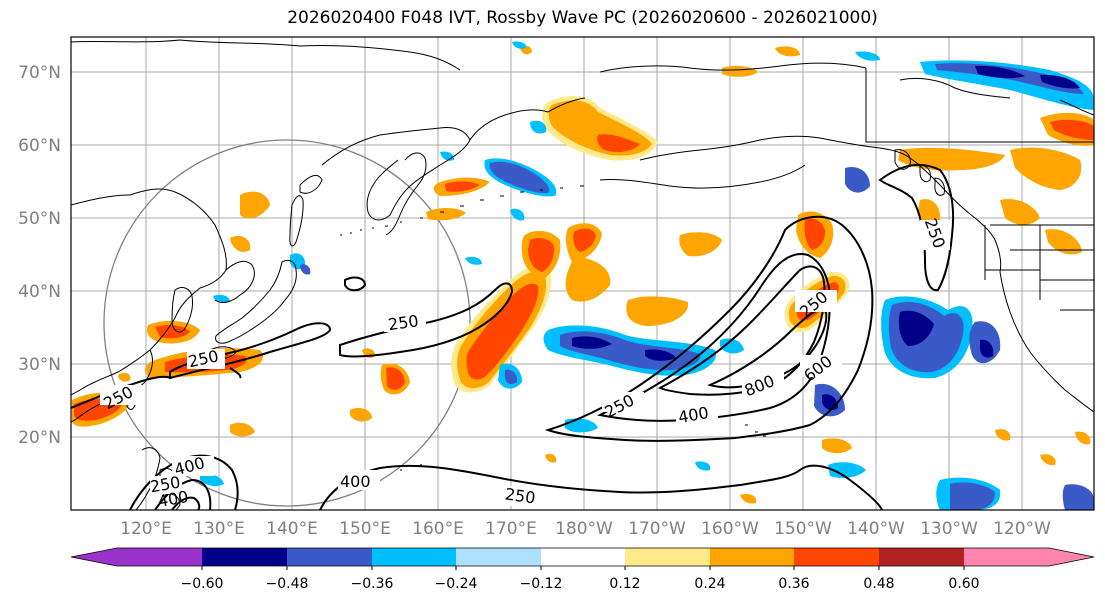 The height and width of the screenshot is (604, 1105). I want to click on colorbar-label-neg-060: −0.60, so click(202, 584).